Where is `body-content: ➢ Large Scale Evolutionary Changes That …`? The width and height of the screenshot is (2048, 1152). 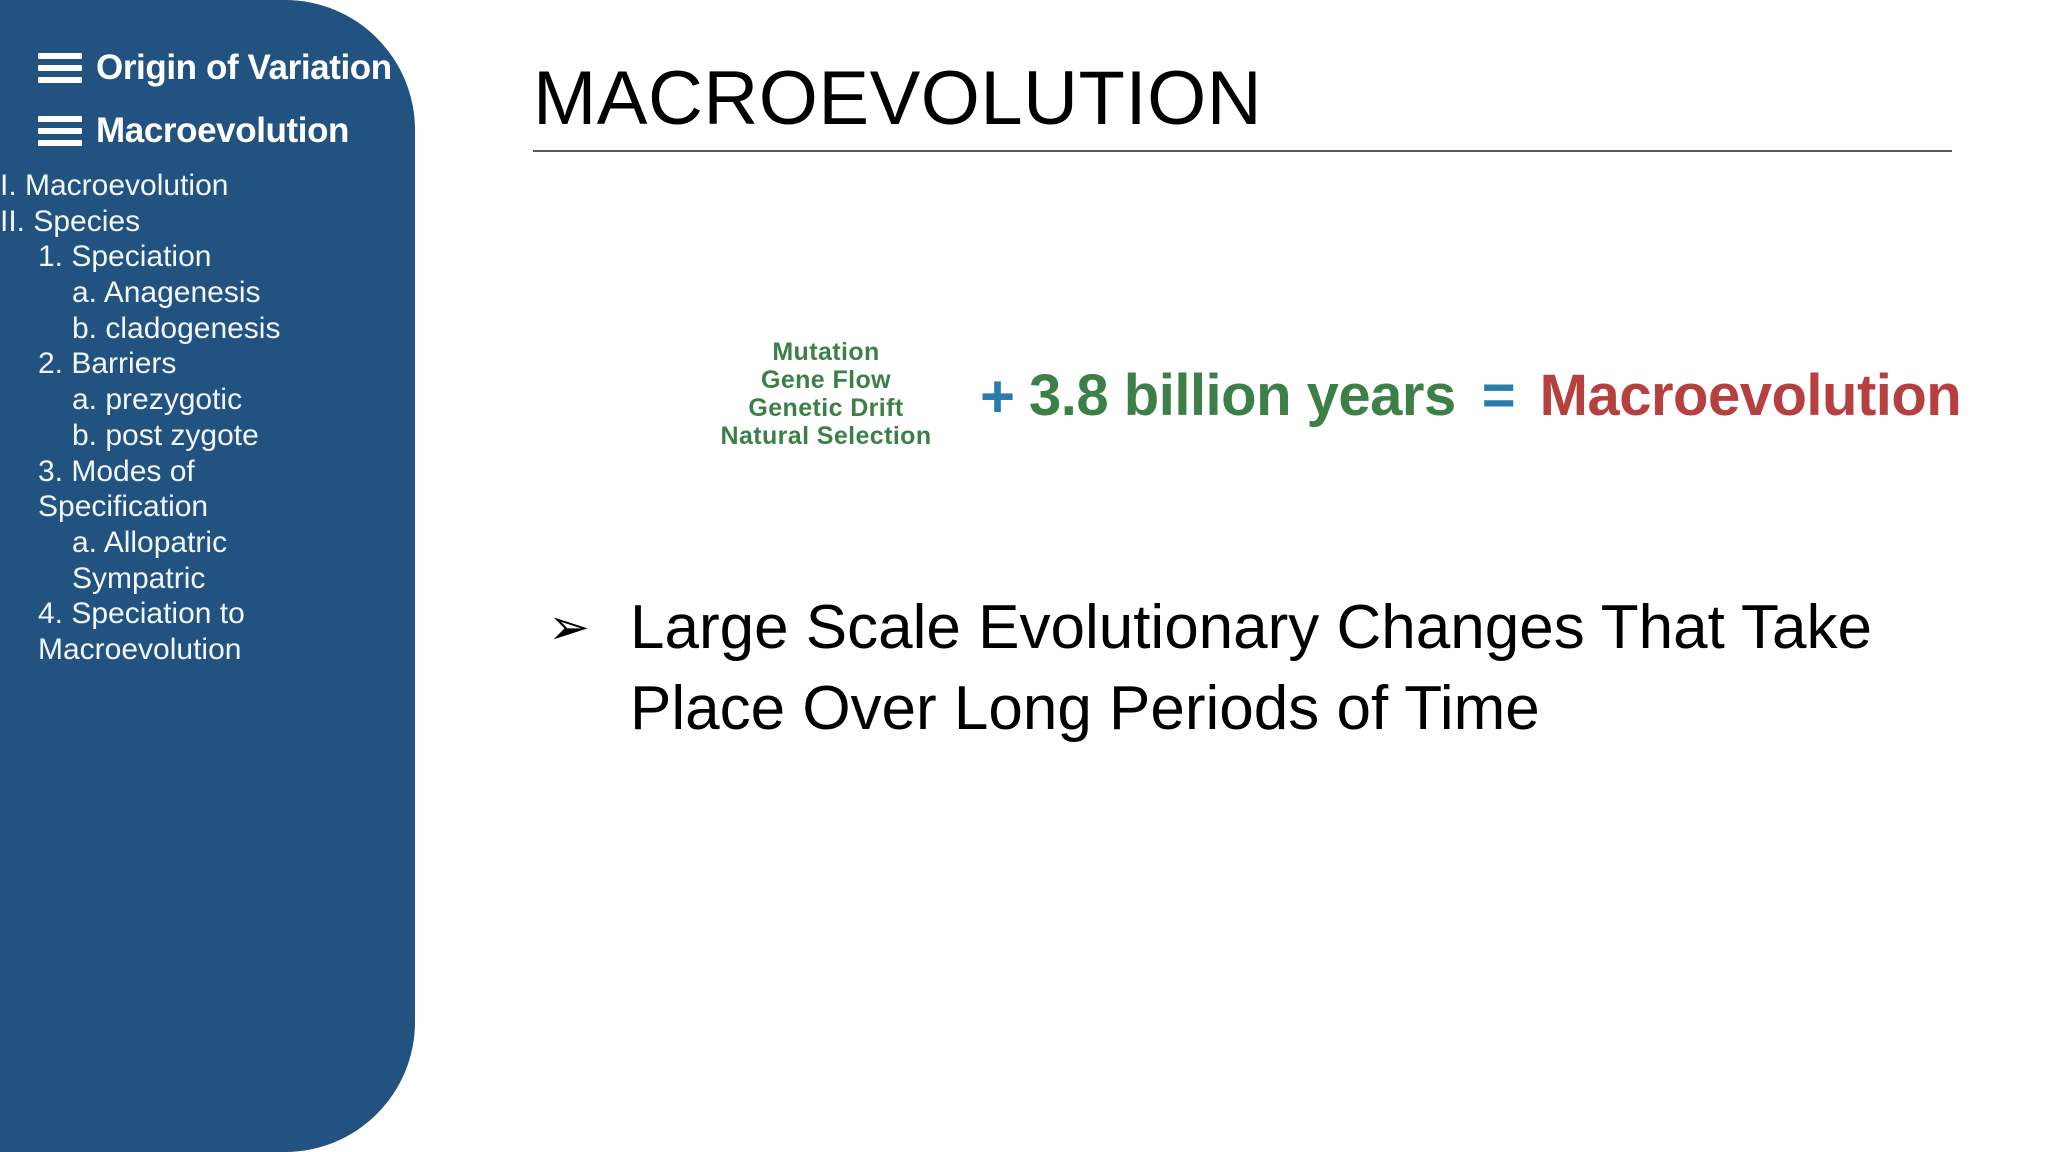 body-content: ➢ Large Scale Evolutionary Changes That … is located at coordinates (1258, 668).